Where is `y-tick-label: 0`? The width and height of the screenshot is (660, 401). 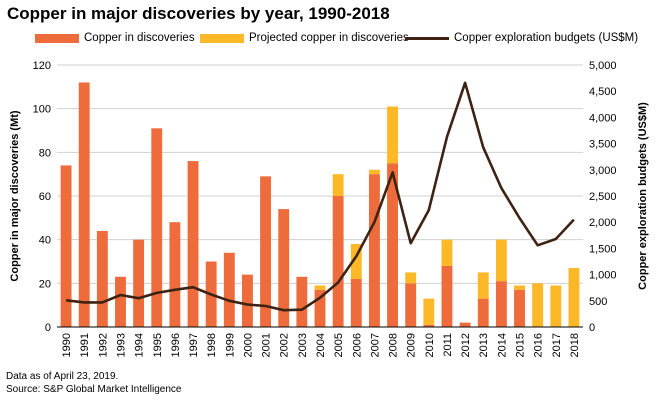 y-tick-label: 0 is located at coordinates (48, 328).